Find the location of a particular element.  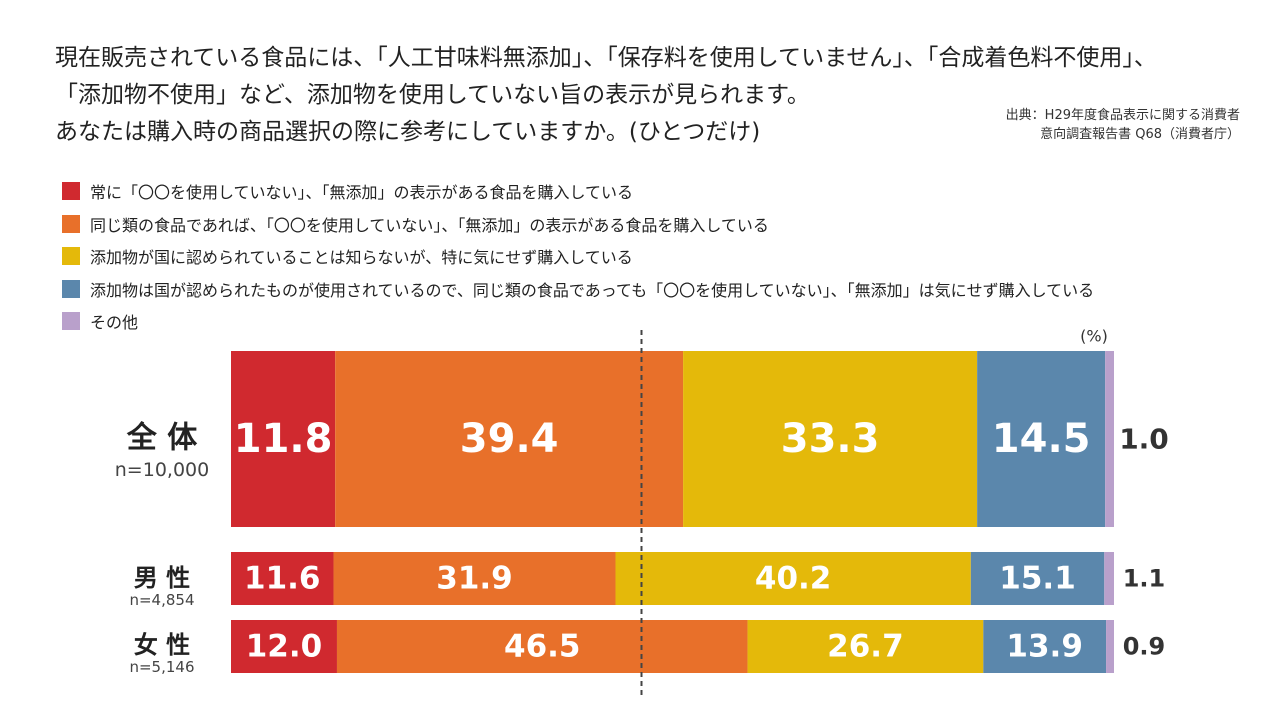

question-line-3: あなたは購入時の商品選択の際に参考にしていますか。(ひとつだけ) is located at coordinates (408, 132).